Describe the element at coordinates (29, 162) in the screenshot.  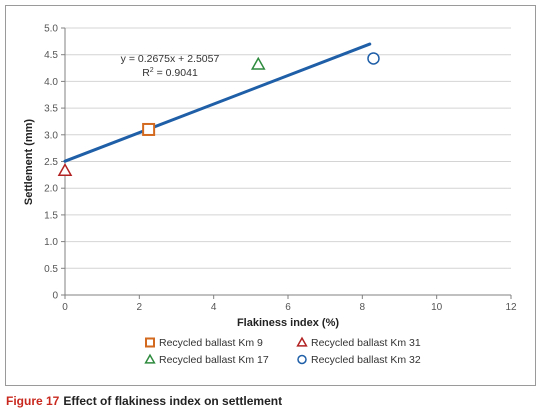
I see `y-axis-label: Settlement (mm)` at that location.